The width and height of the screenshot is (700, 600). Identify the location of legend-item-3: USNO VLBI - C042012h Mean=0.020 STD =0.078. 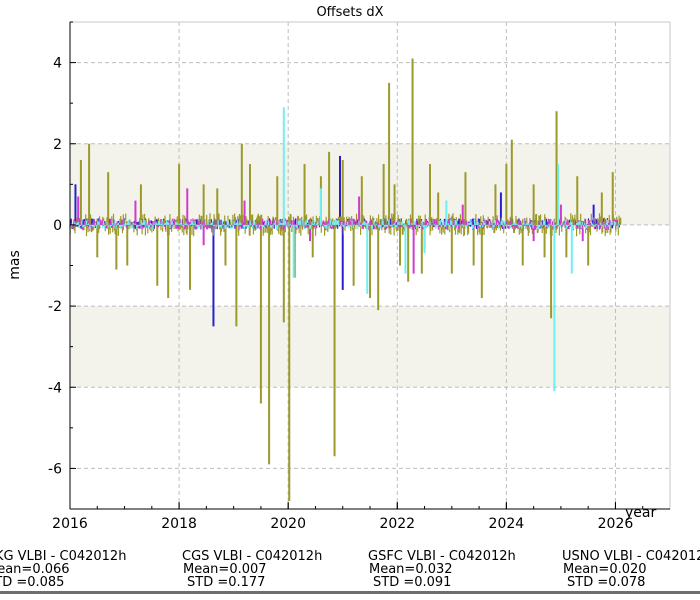
(631, 569).